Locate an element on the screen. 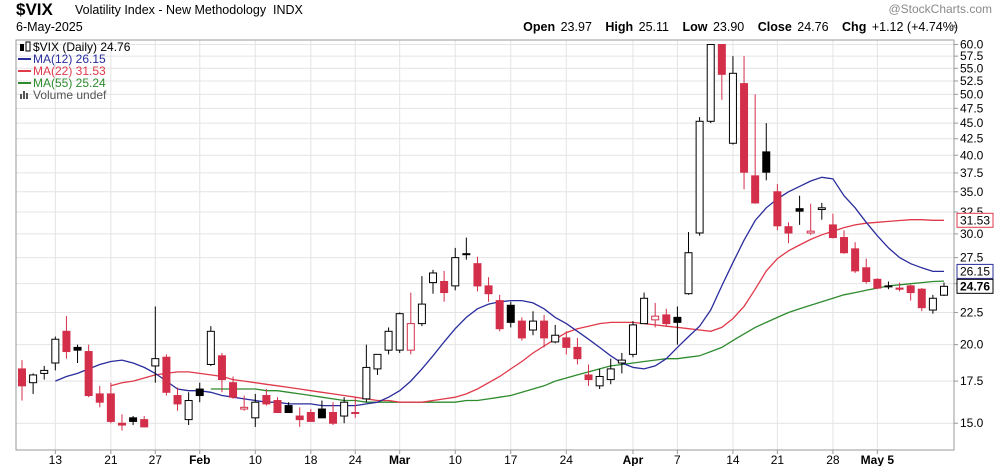  ticker-symbol: $VIX is located at coordinates (34, 9).